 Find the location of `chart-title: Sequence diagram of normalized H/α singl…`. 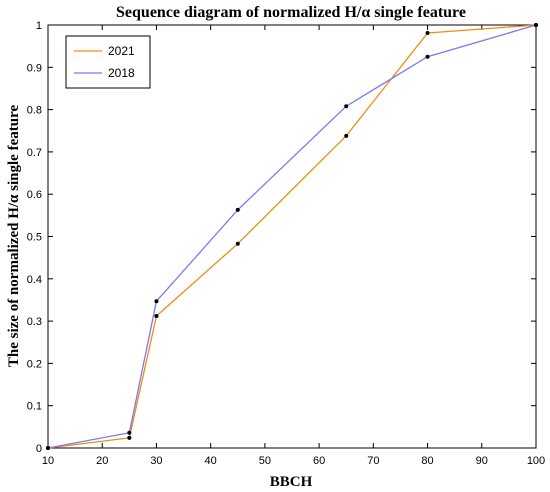

chart-title: Sequence diagram of normalized H/α singl… is located at coordinates (291, 12).